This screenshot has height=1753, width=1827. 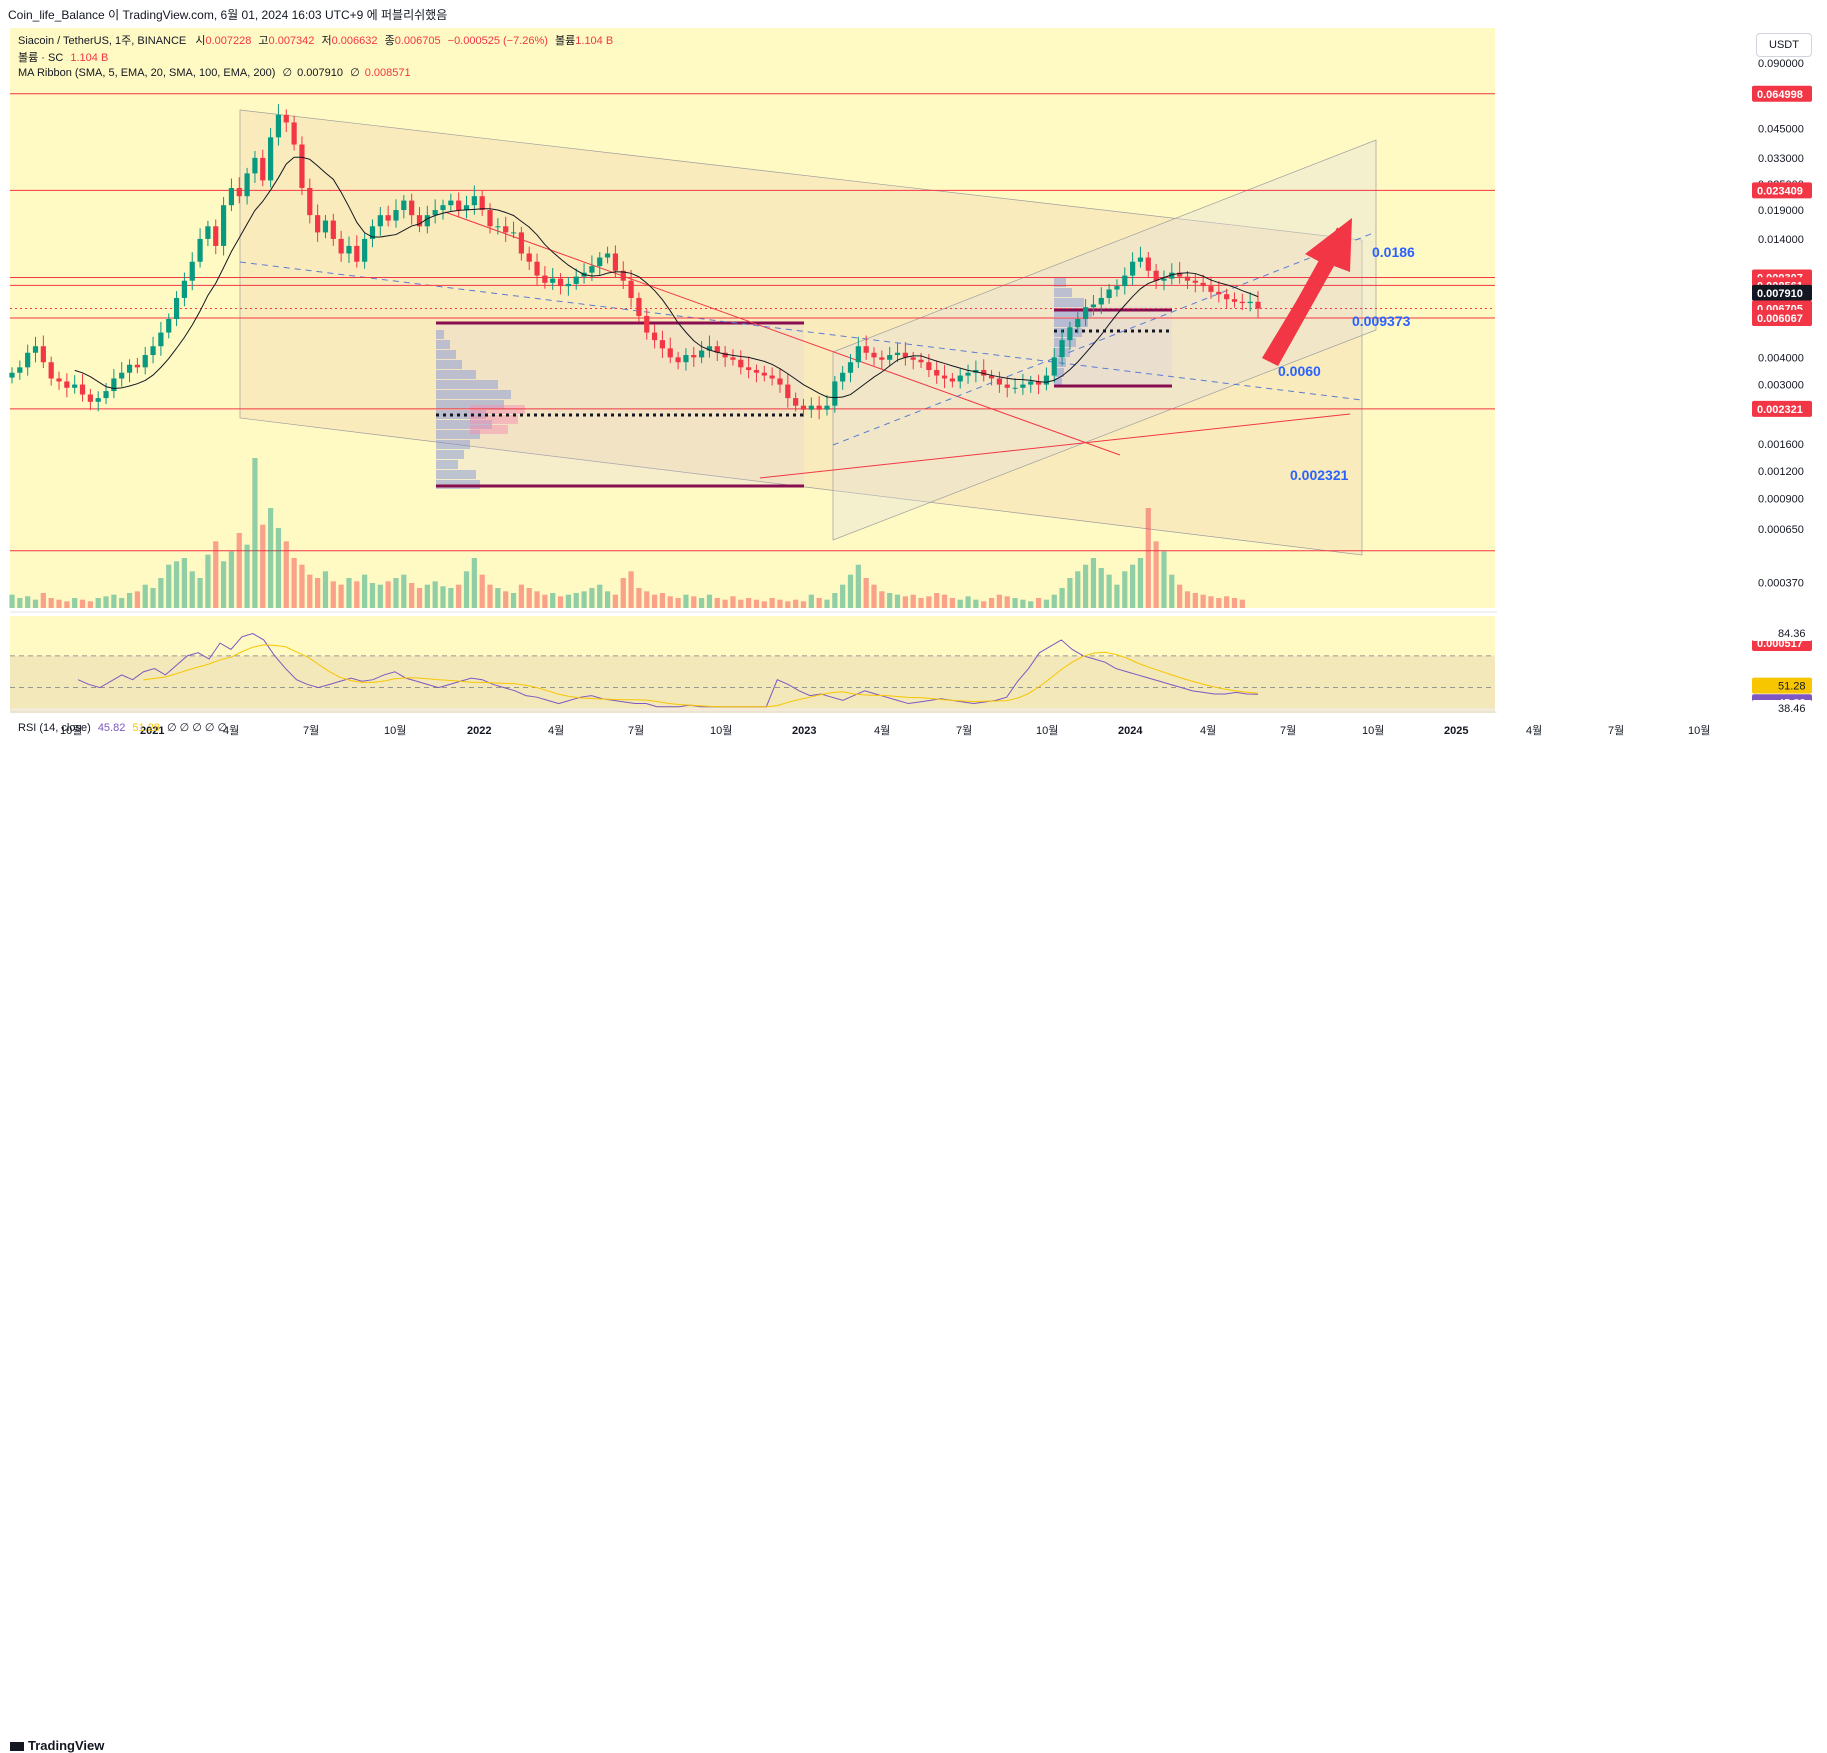 What do you see at coordinates (387, 73) in the screenshot?
I see `ma-value-2: 0.008571` at bounding box center [387, 73].